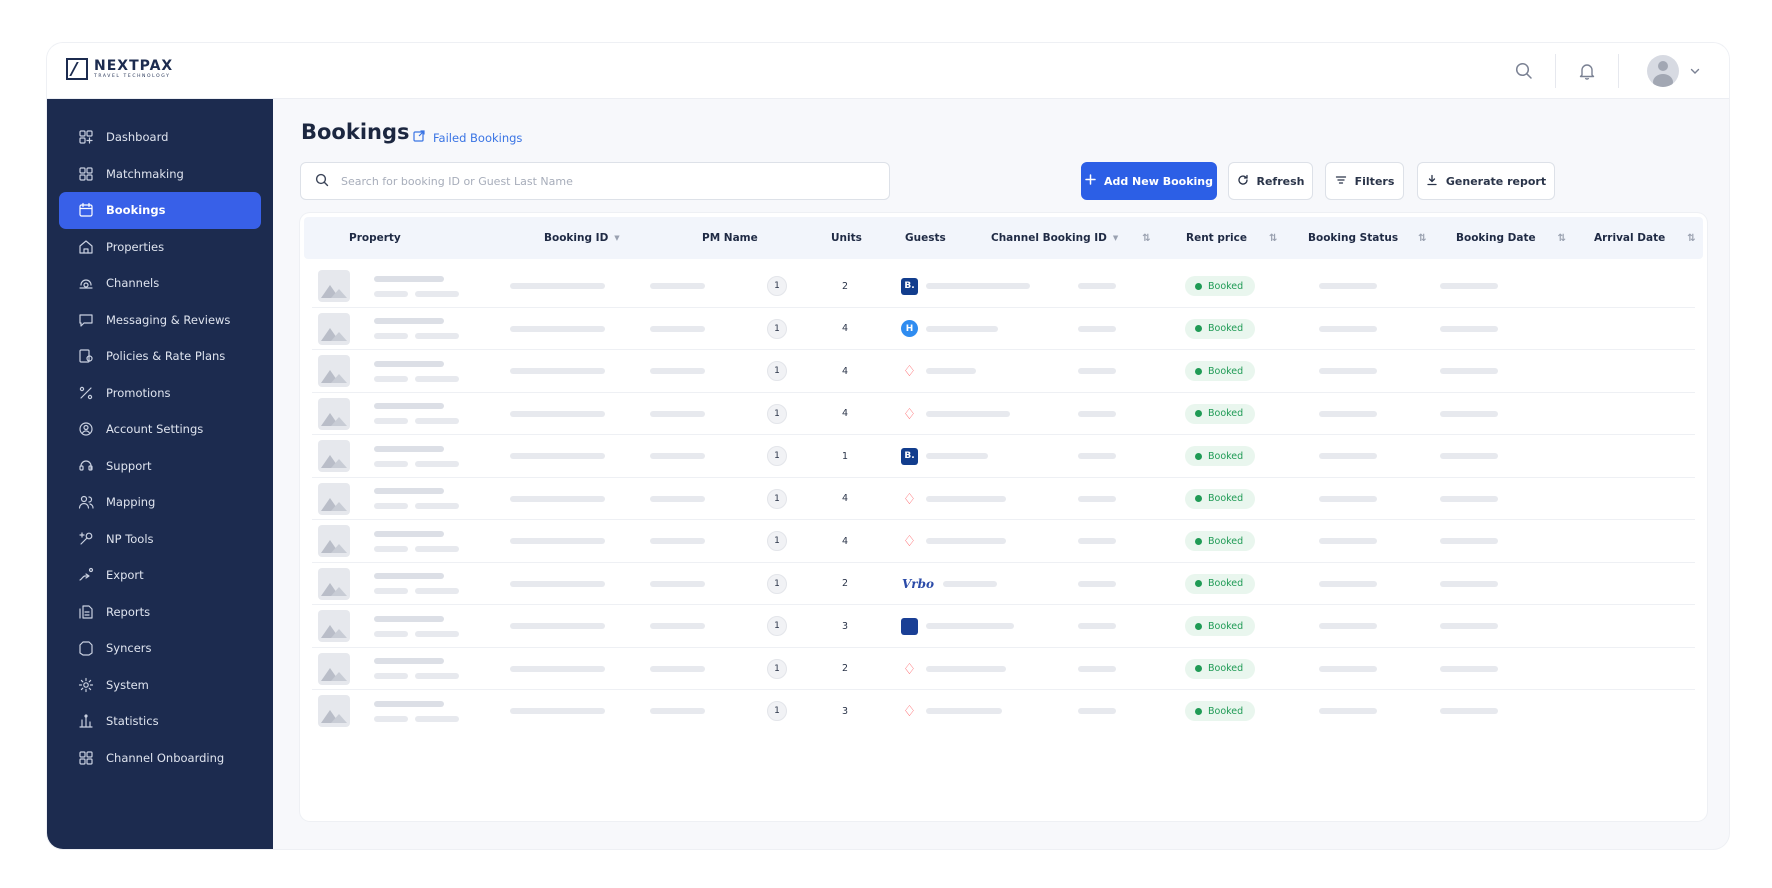 Image resolution: width=1772 pixels, height=888 pixels. I want to click on statistics-icon, so click(86, 721).